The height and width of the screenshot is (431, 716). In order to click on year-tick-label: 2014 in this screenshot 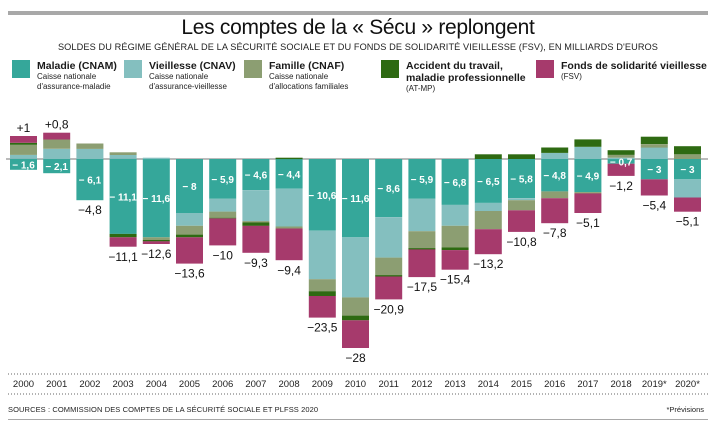, I will do `click(488, 384)`.